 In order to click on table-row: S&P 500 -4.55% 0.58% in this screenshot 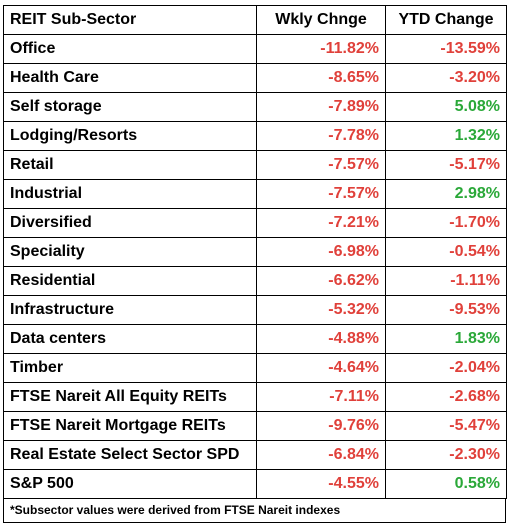, I will do `click(255, 484)`.